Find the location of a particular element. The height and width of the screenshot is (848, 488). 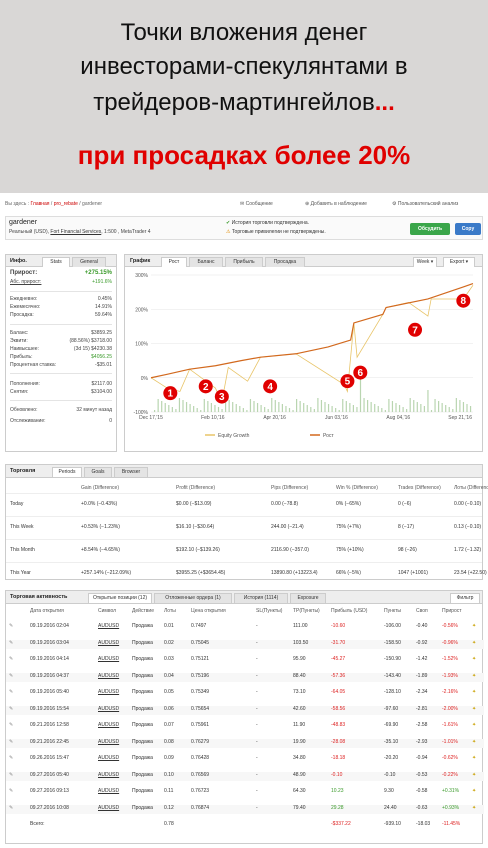

trading-cell: 1.72 (−1.32) is located at coordinates (468, 550).